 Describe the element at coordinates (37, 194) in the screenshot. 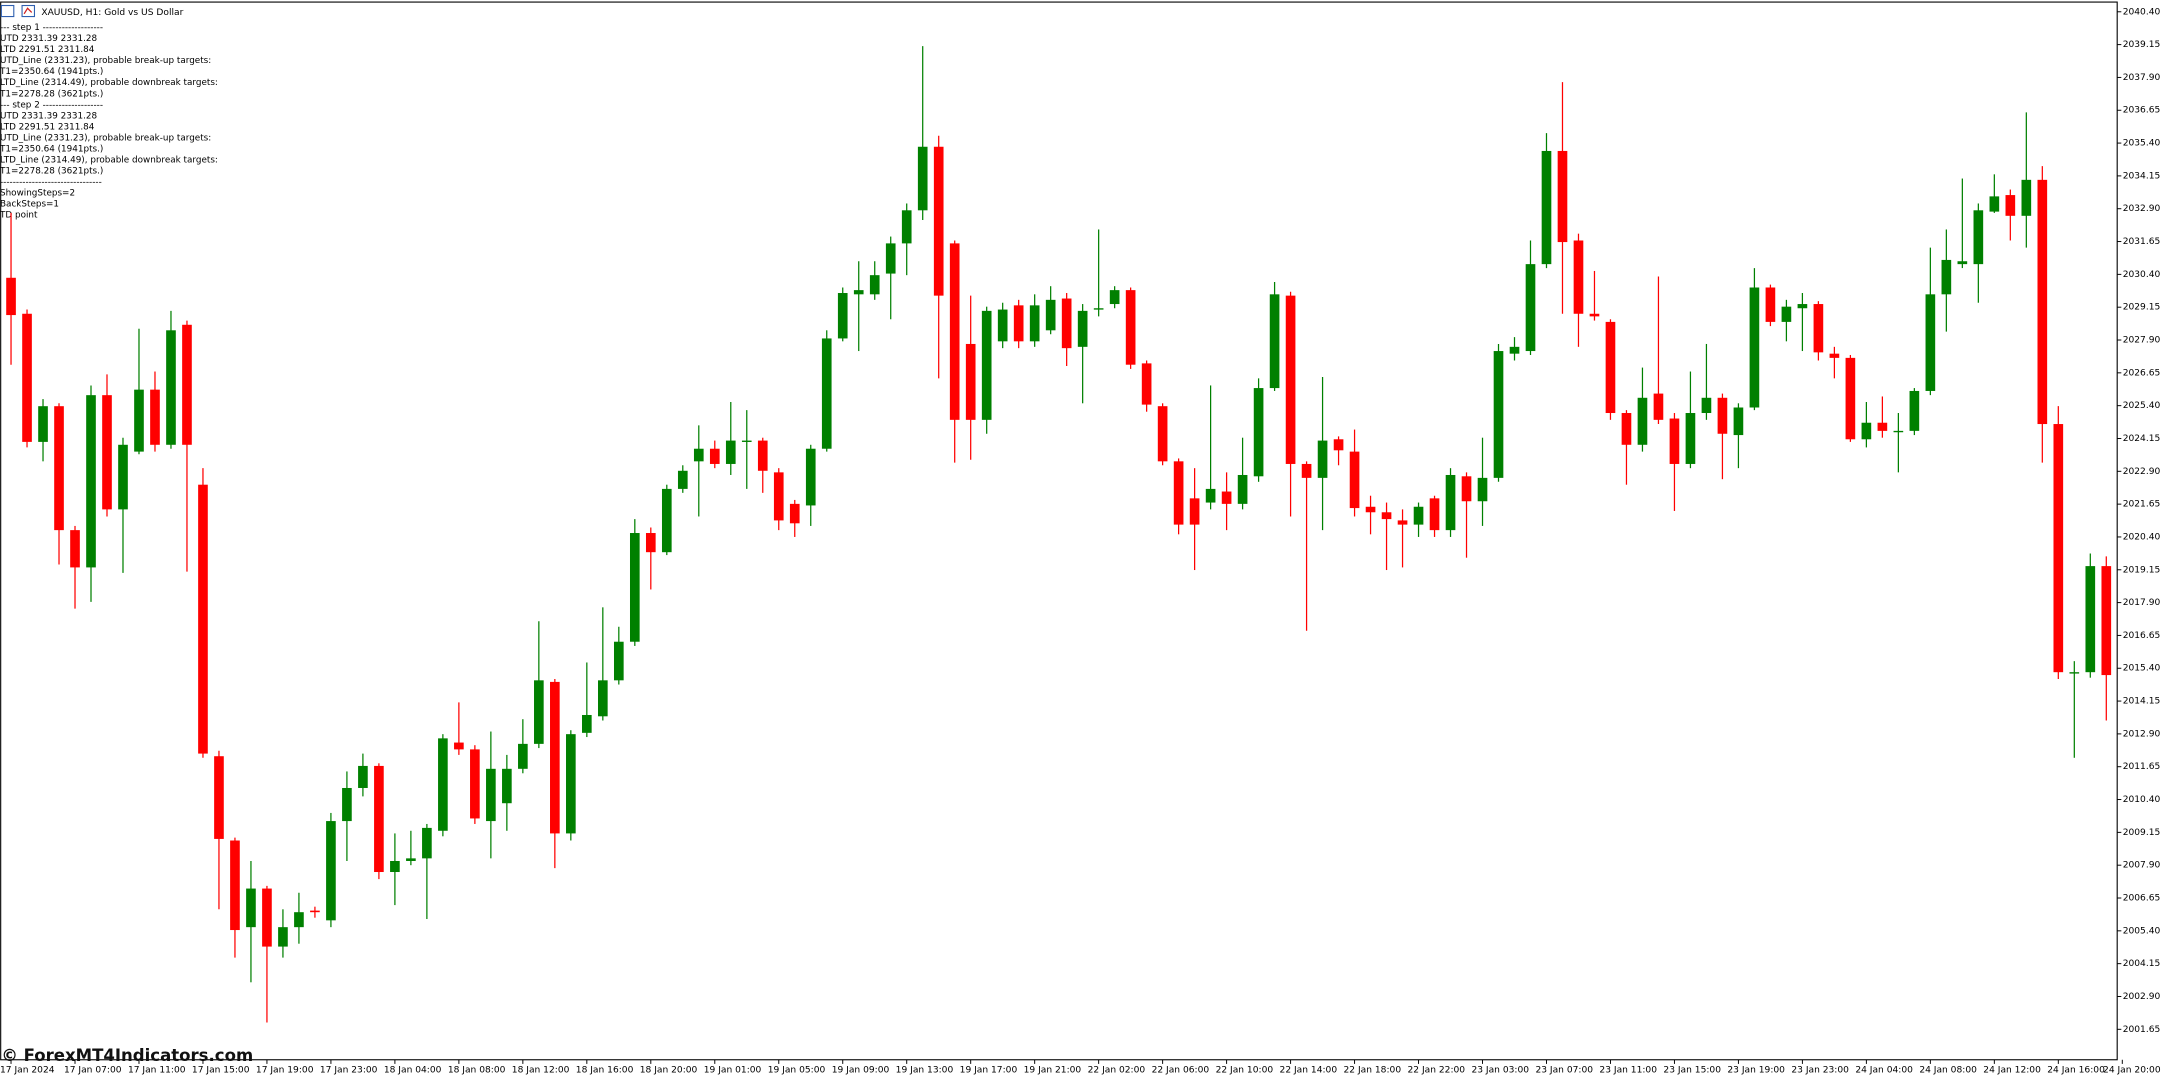

I see `indicator-text: ShowingSteps=2` at that location.